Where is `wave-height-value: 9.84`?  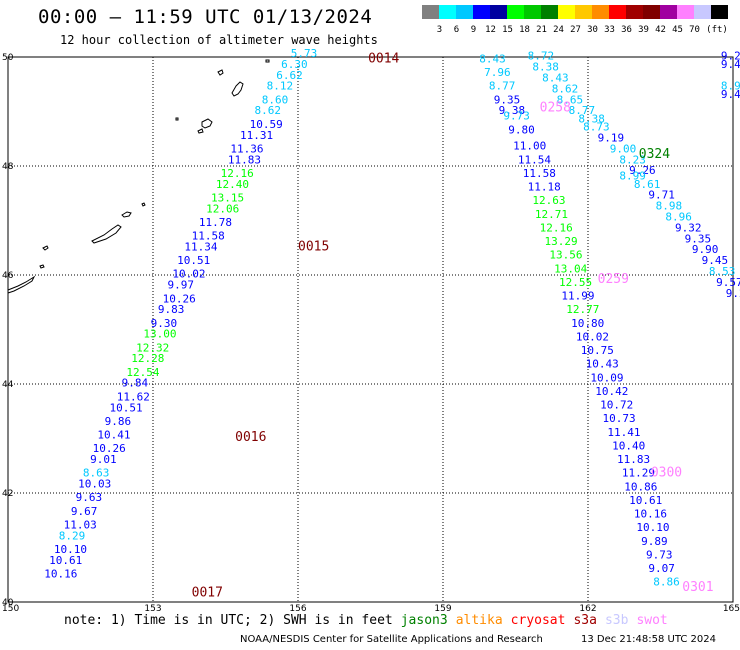 wave-height-value: 9.84 is located at coordinates (135, 383).